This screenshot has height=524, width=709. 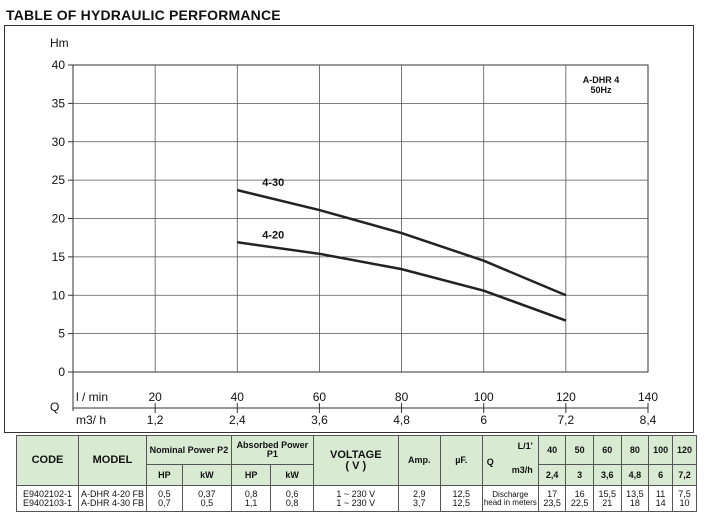 What do you see at coordinates (59, 142) in the screenshot?
I see `y-tick-label: 30` at bounding box center [59, 142].